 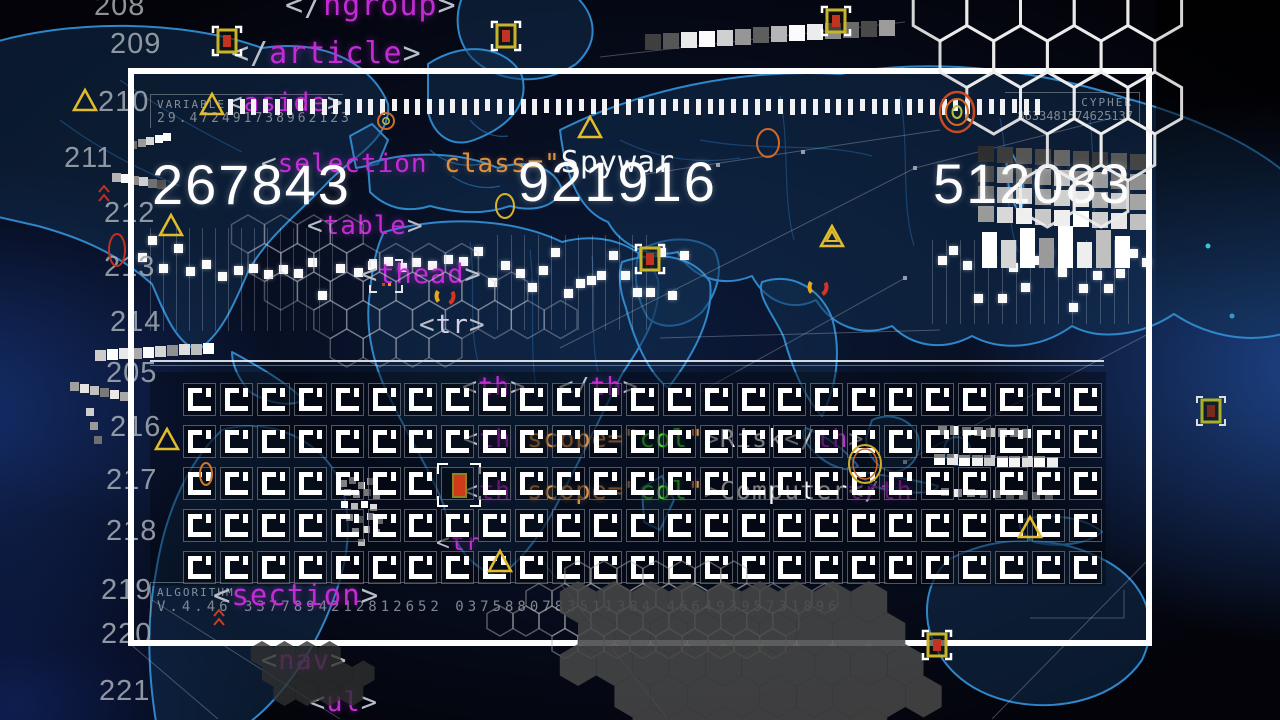 I want to click on code-token: nav, so click(x=304, y=660).